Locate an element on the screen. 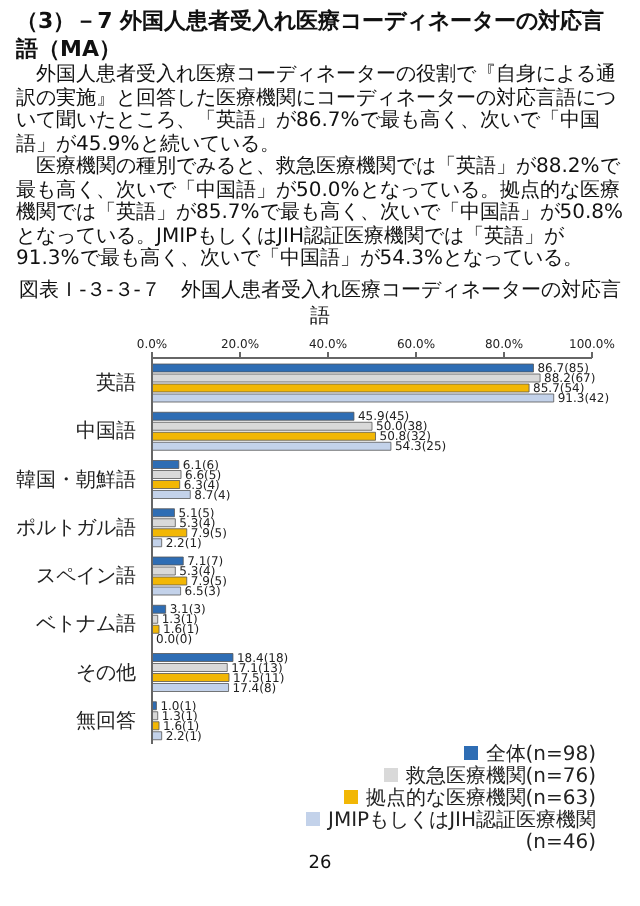  y-tick-label: ベトナム語 is located at coordinates (86, 623).